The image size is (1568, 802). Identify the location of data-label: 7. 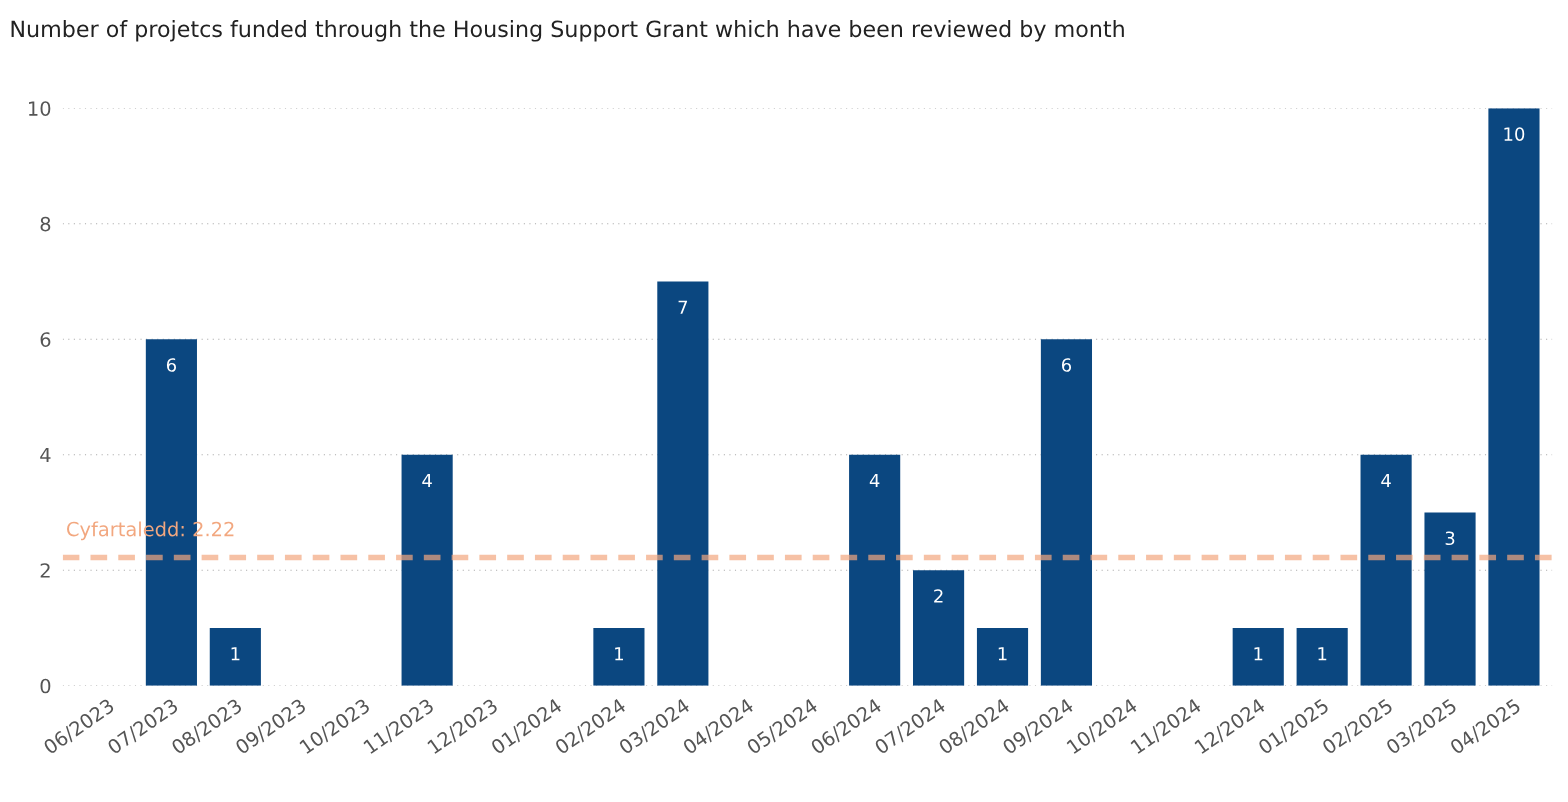
(683, 307).